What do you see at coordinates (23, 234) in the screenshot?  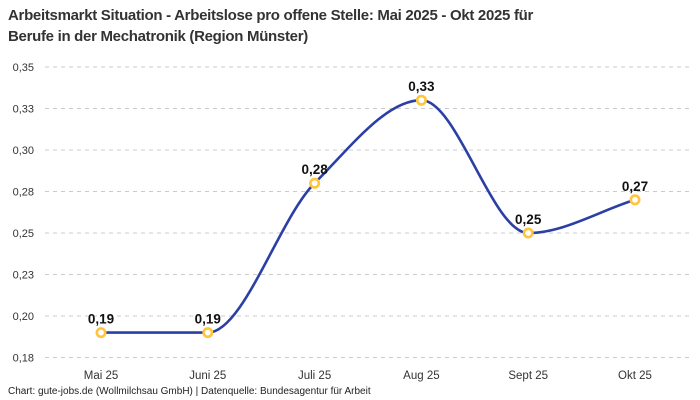 I see `y-axis-tick-label: 0,25` at bounding box center [23, 234].